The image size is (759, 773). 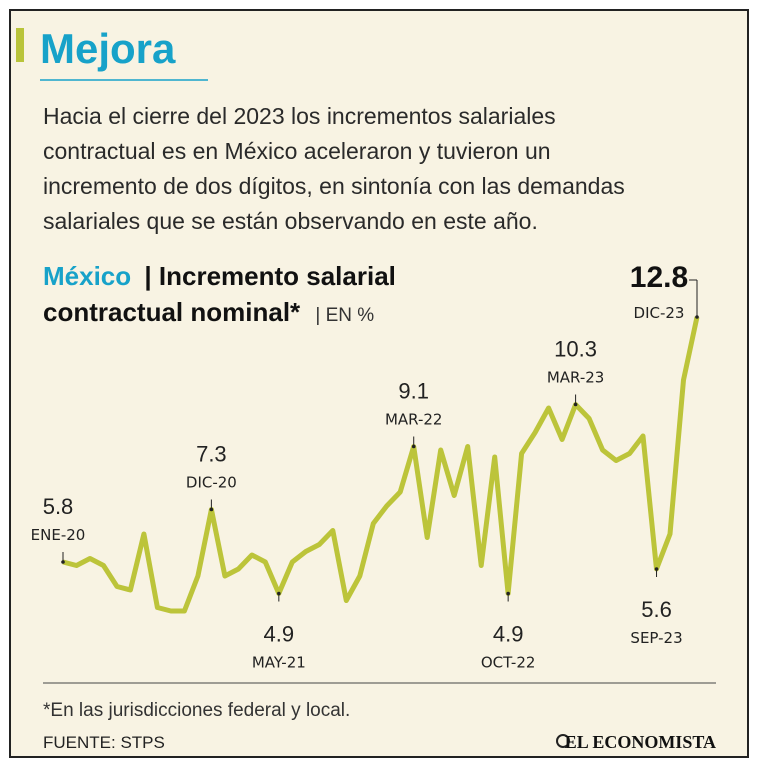 I want to click on category-label: MAR-22, so click(x=414, y=420).